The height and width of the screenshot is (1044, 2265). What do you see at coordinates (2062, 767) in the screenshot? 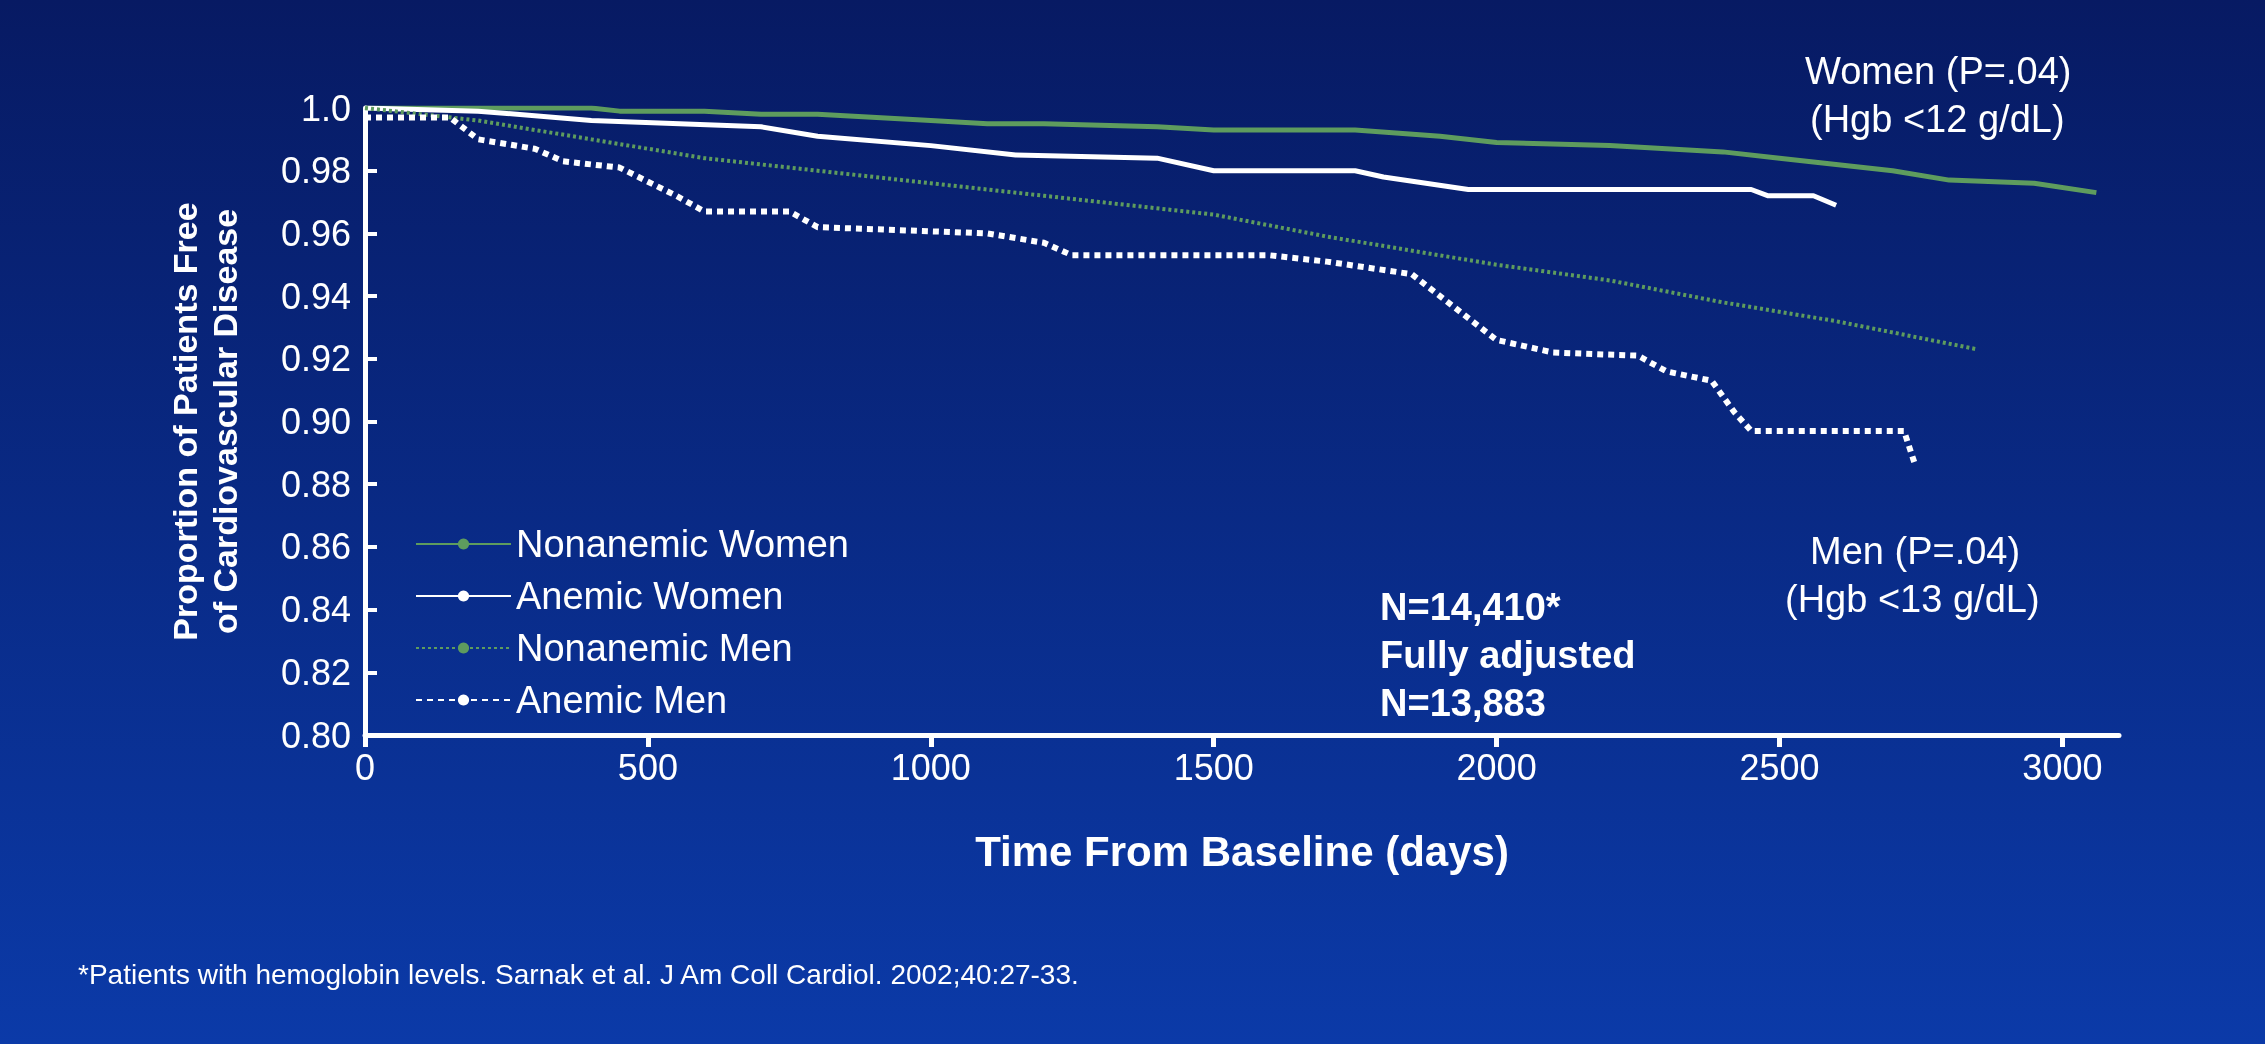
I see `x-tick-label: 3000` at bounding box center [2062, 767].